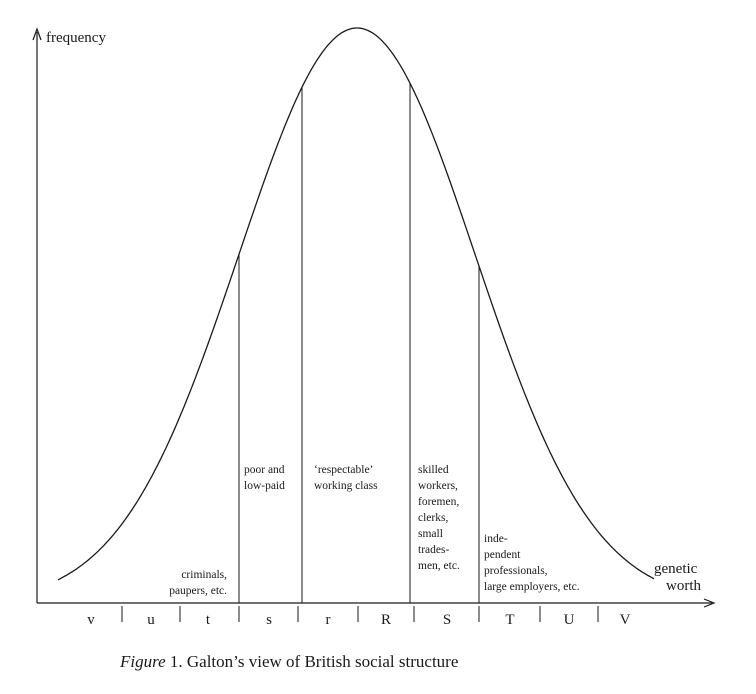 Image resolution: width=756 pixels, height=694 pixels. What do you see at coordinates (683, 586) in the screenshot?
I see `x-axis-label-line-2: worth` at bounding box center [683, 586].